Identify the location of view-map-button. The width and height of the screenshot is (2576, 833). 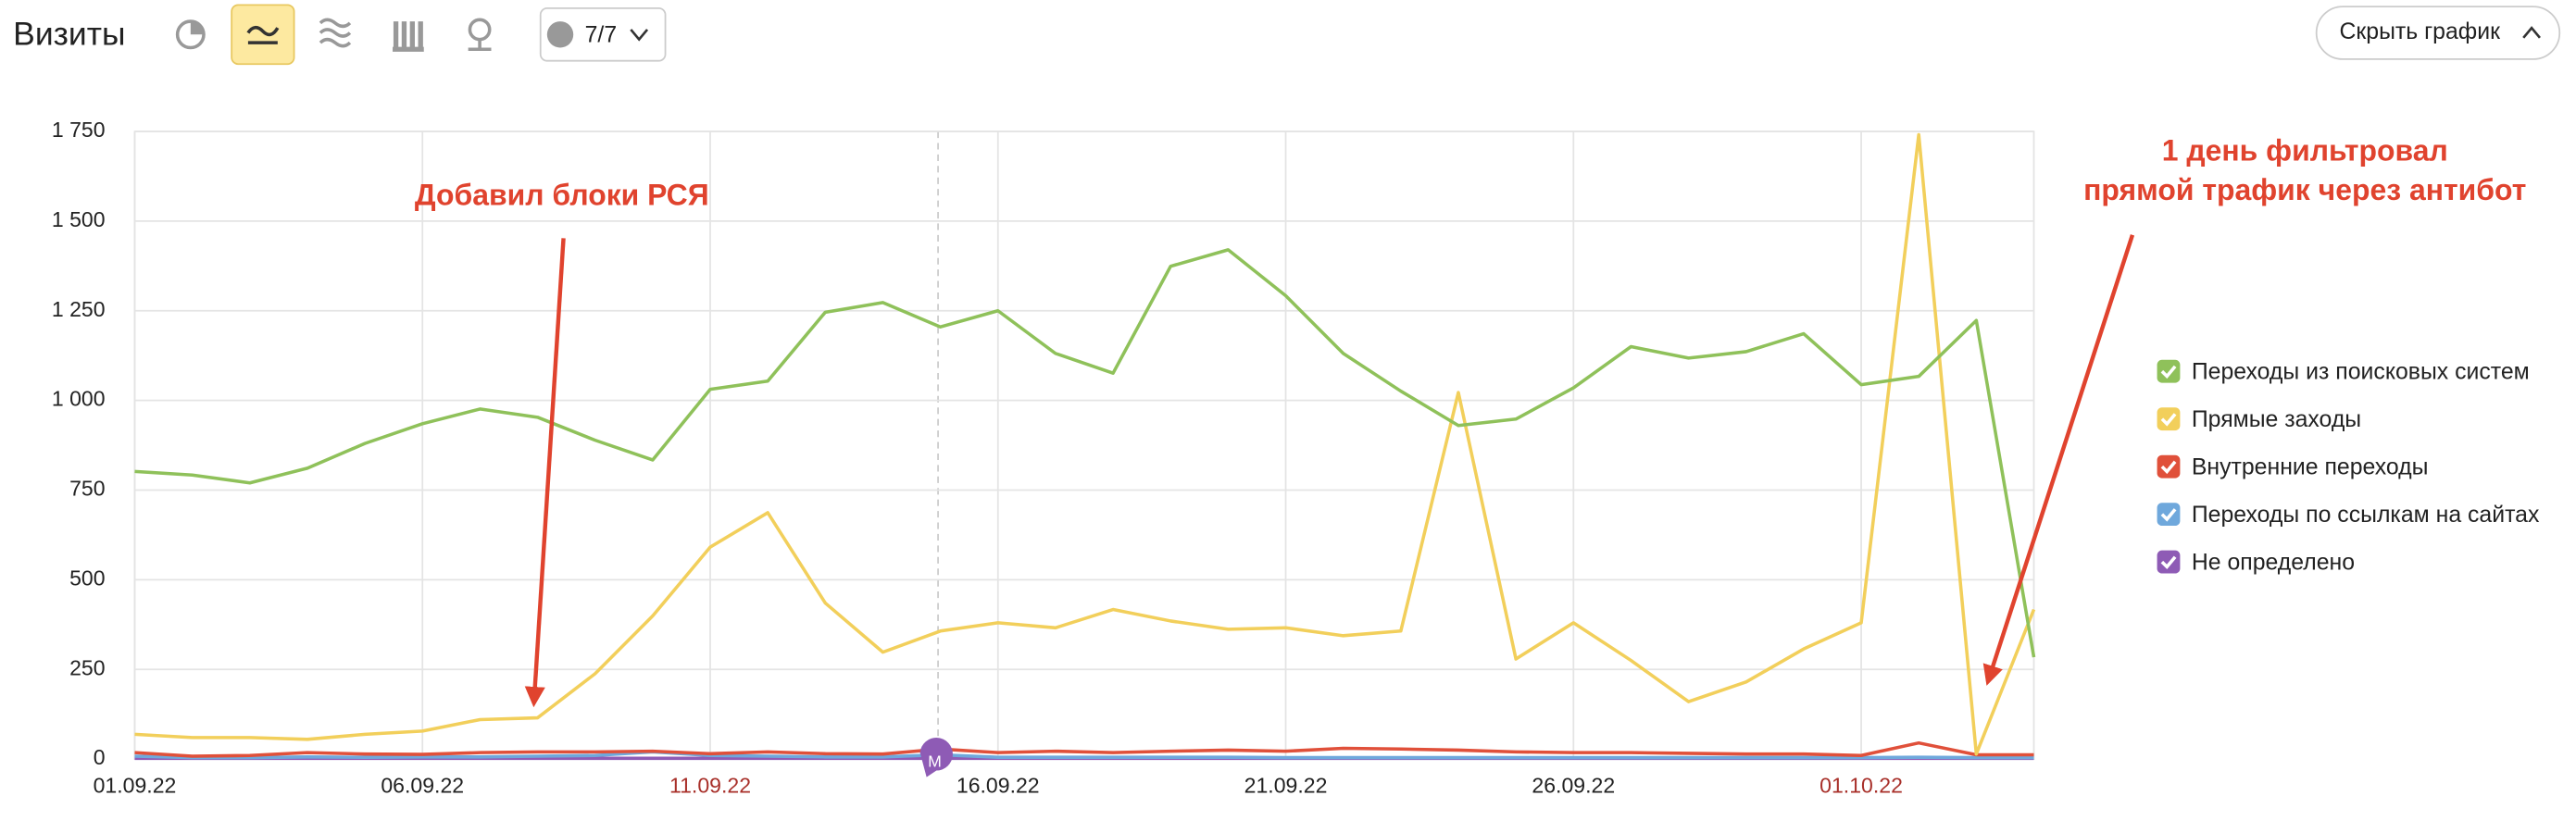
(480, 35).